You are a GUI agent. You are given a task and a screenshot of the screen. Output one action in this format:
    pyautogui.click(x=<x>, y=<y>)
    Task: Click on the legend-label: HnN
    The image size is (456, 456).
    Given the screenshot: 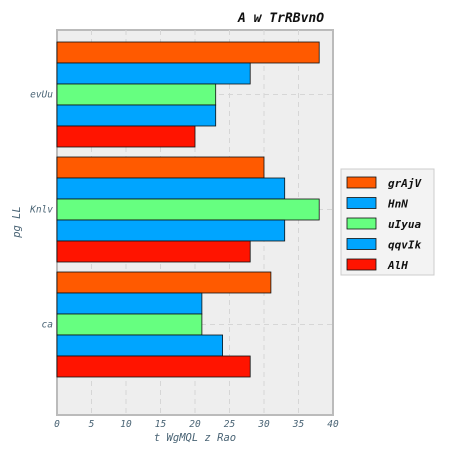 What is the action you would take?
    pyautogui.click(x=397, y=204)
    